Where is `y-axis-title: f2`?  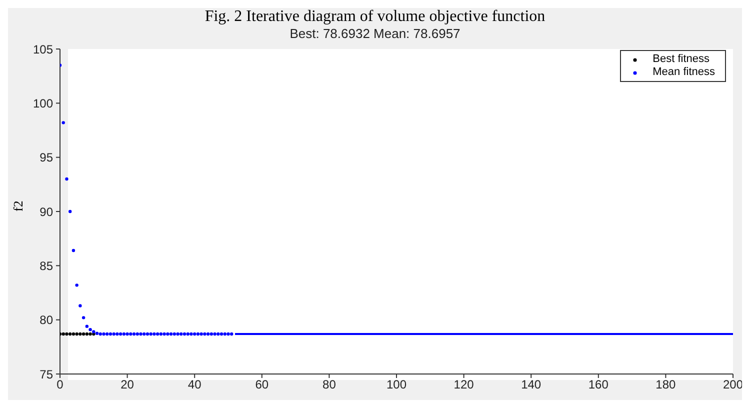
y-axis-title: f2 is located at coordinates (18, 206).